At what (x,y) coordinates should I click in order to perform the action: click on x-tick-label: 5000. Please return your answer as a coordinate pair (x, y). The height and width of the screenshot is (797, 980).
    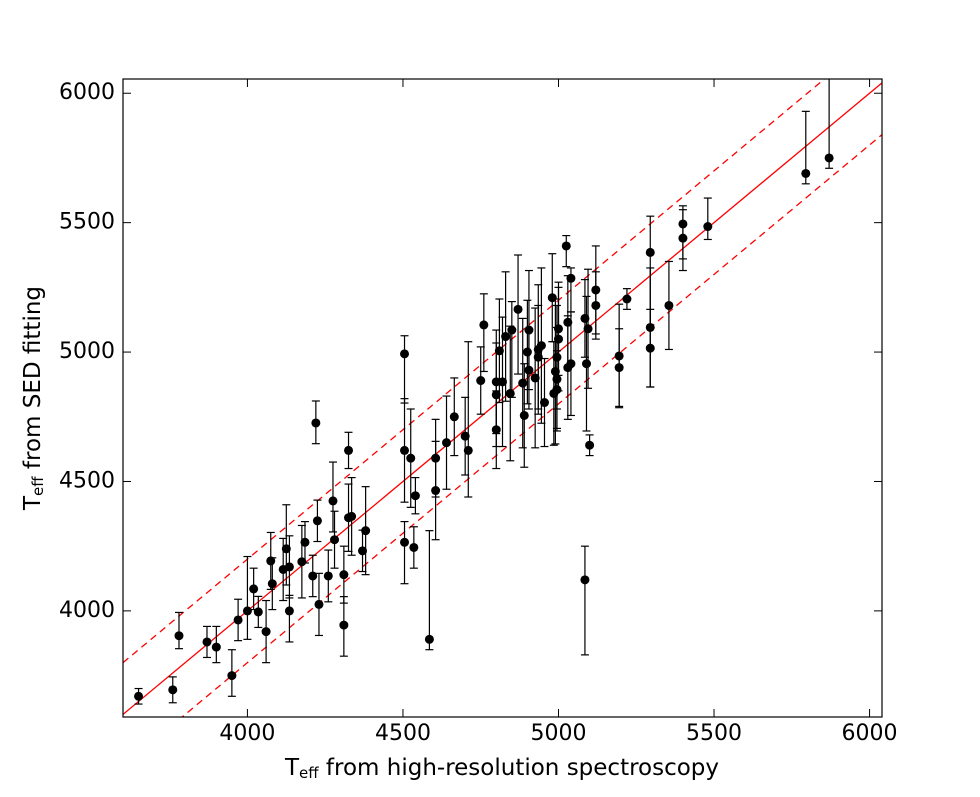
    Looking at the image, I should click on (558, 733).